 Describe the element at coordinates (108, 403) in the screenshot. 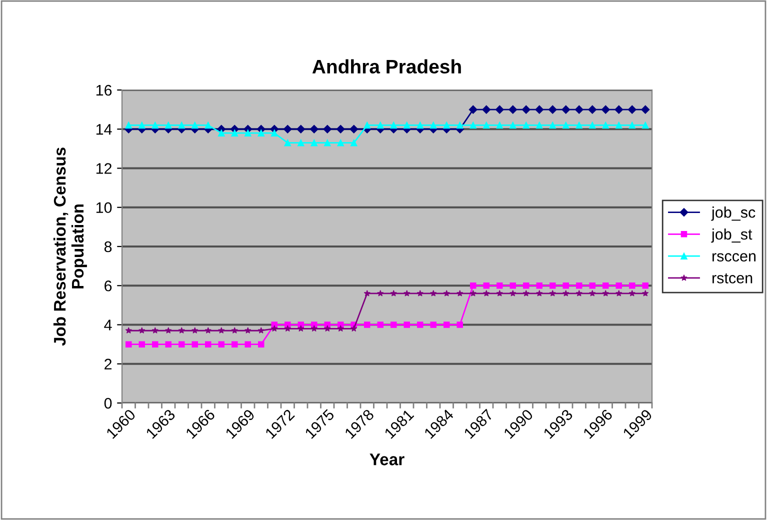

I see `y-tick-label: 0` at that location.